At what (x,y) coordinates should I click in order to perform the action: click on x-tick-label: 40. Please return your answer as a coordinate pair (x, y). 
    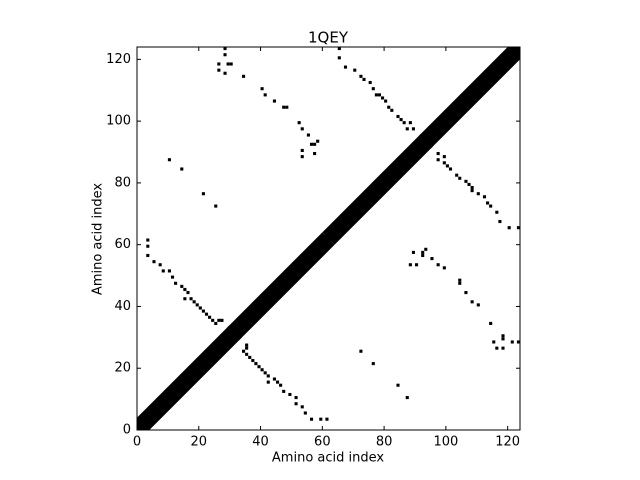
    Looking at the image, I should click on (260, 442).